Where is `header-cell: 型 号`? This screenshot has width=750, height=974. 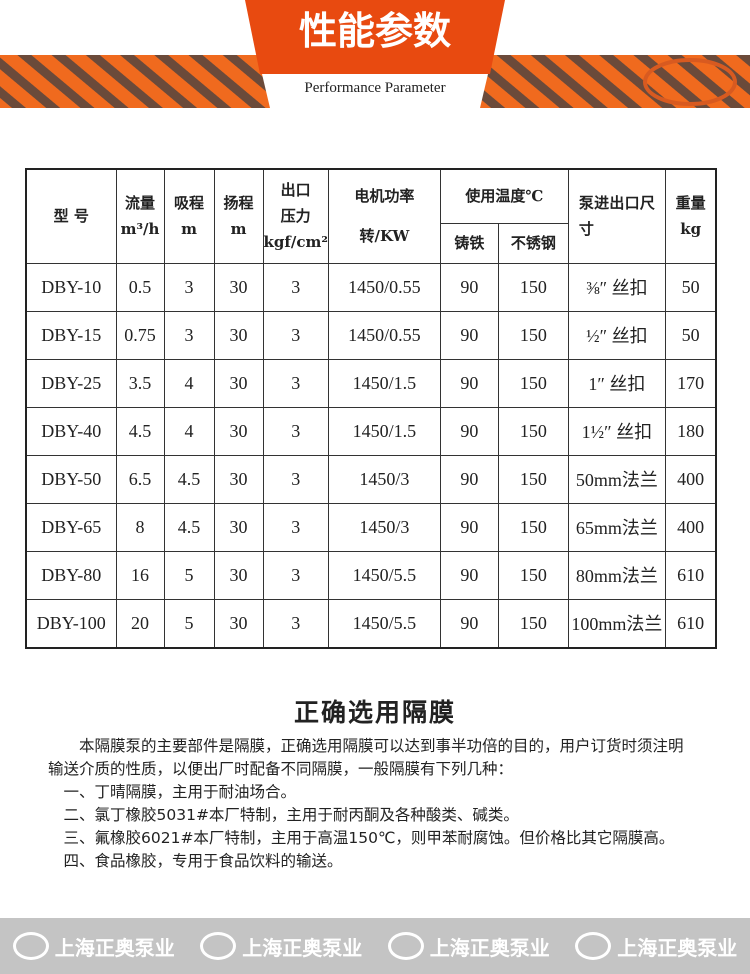 header-cell: 型 号 is located at coordinates (71, 216).